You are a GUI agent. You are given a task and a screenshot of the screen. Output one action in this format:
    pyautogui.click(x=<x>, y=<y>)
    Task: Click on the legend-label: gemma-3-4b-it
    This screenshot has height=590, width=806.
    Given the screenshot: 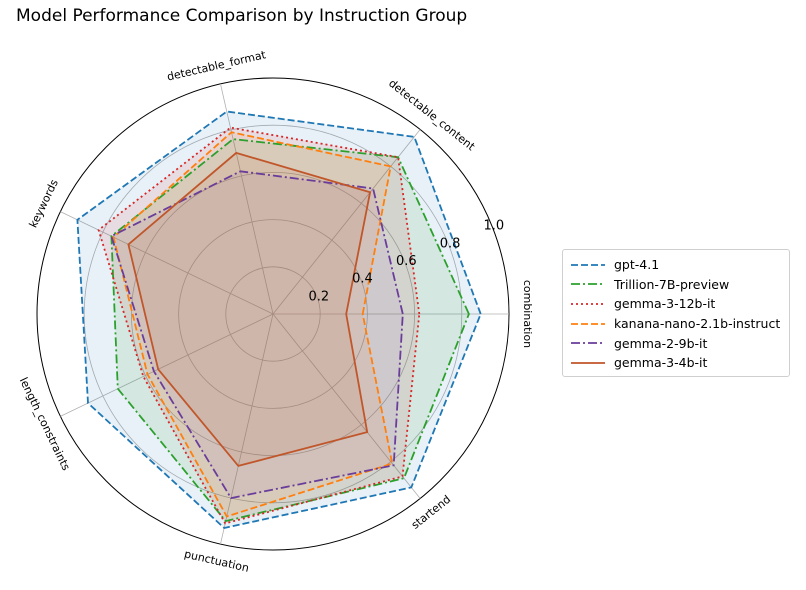 What is the action you would take?
    pyautogui.click(x=661, y=363)
    